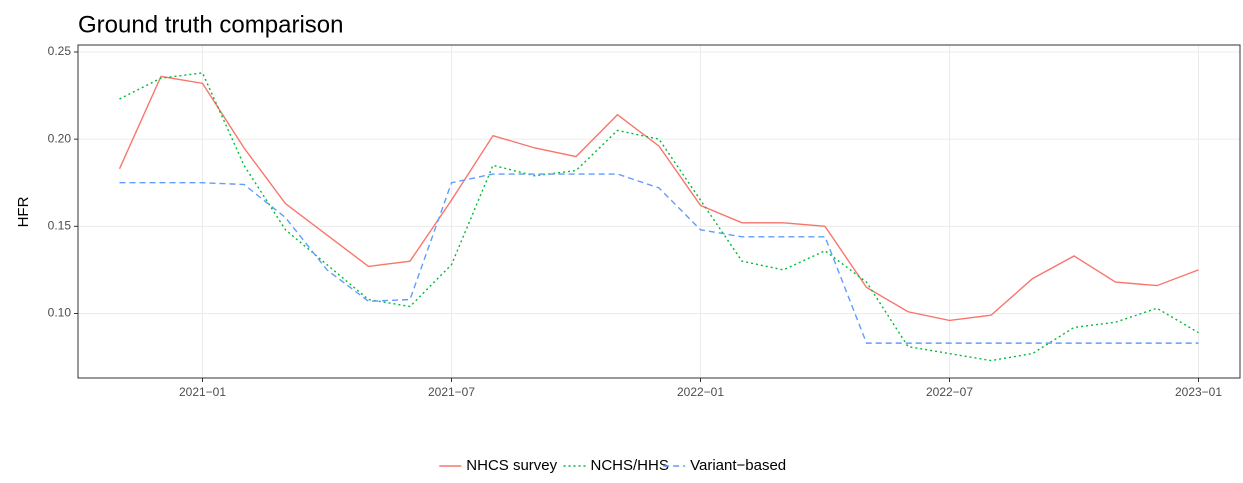 The image size is (1243, 483). What do you see at coordinates (23, 211) in the screenshot?
I see `y-axis-label: HFR` at bounding box center [23, 211].